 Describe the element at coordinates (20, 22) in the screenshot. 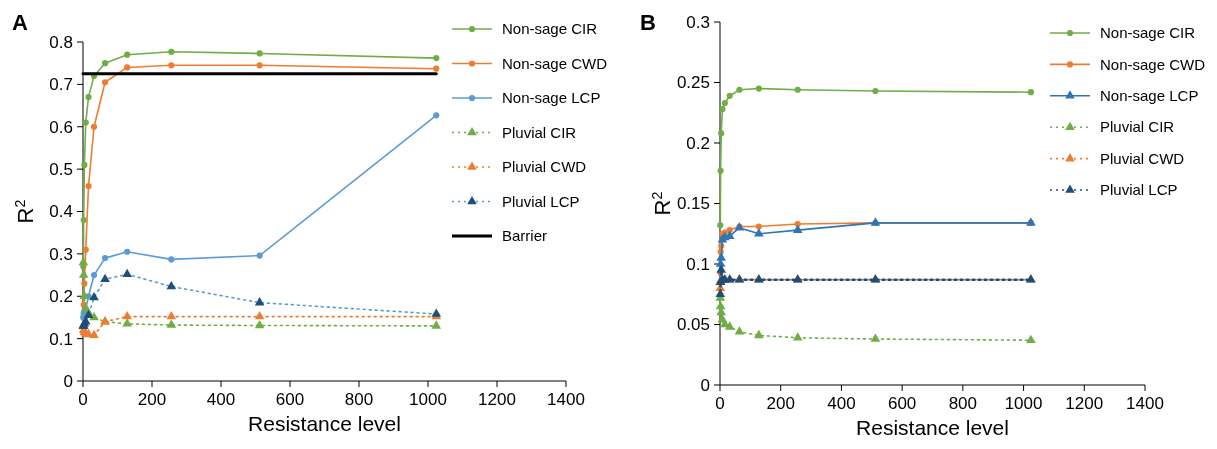

I see `chart-title: A` at that location.